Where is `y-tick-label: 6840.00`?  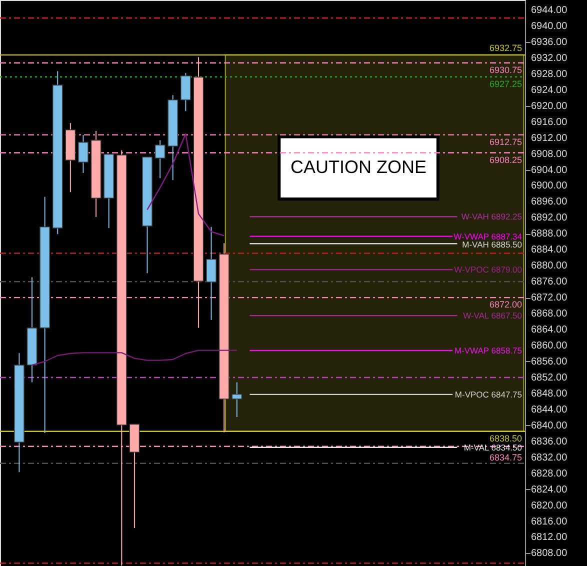 y-tick-label: 6840.00 is located at coordinates (549, 426).